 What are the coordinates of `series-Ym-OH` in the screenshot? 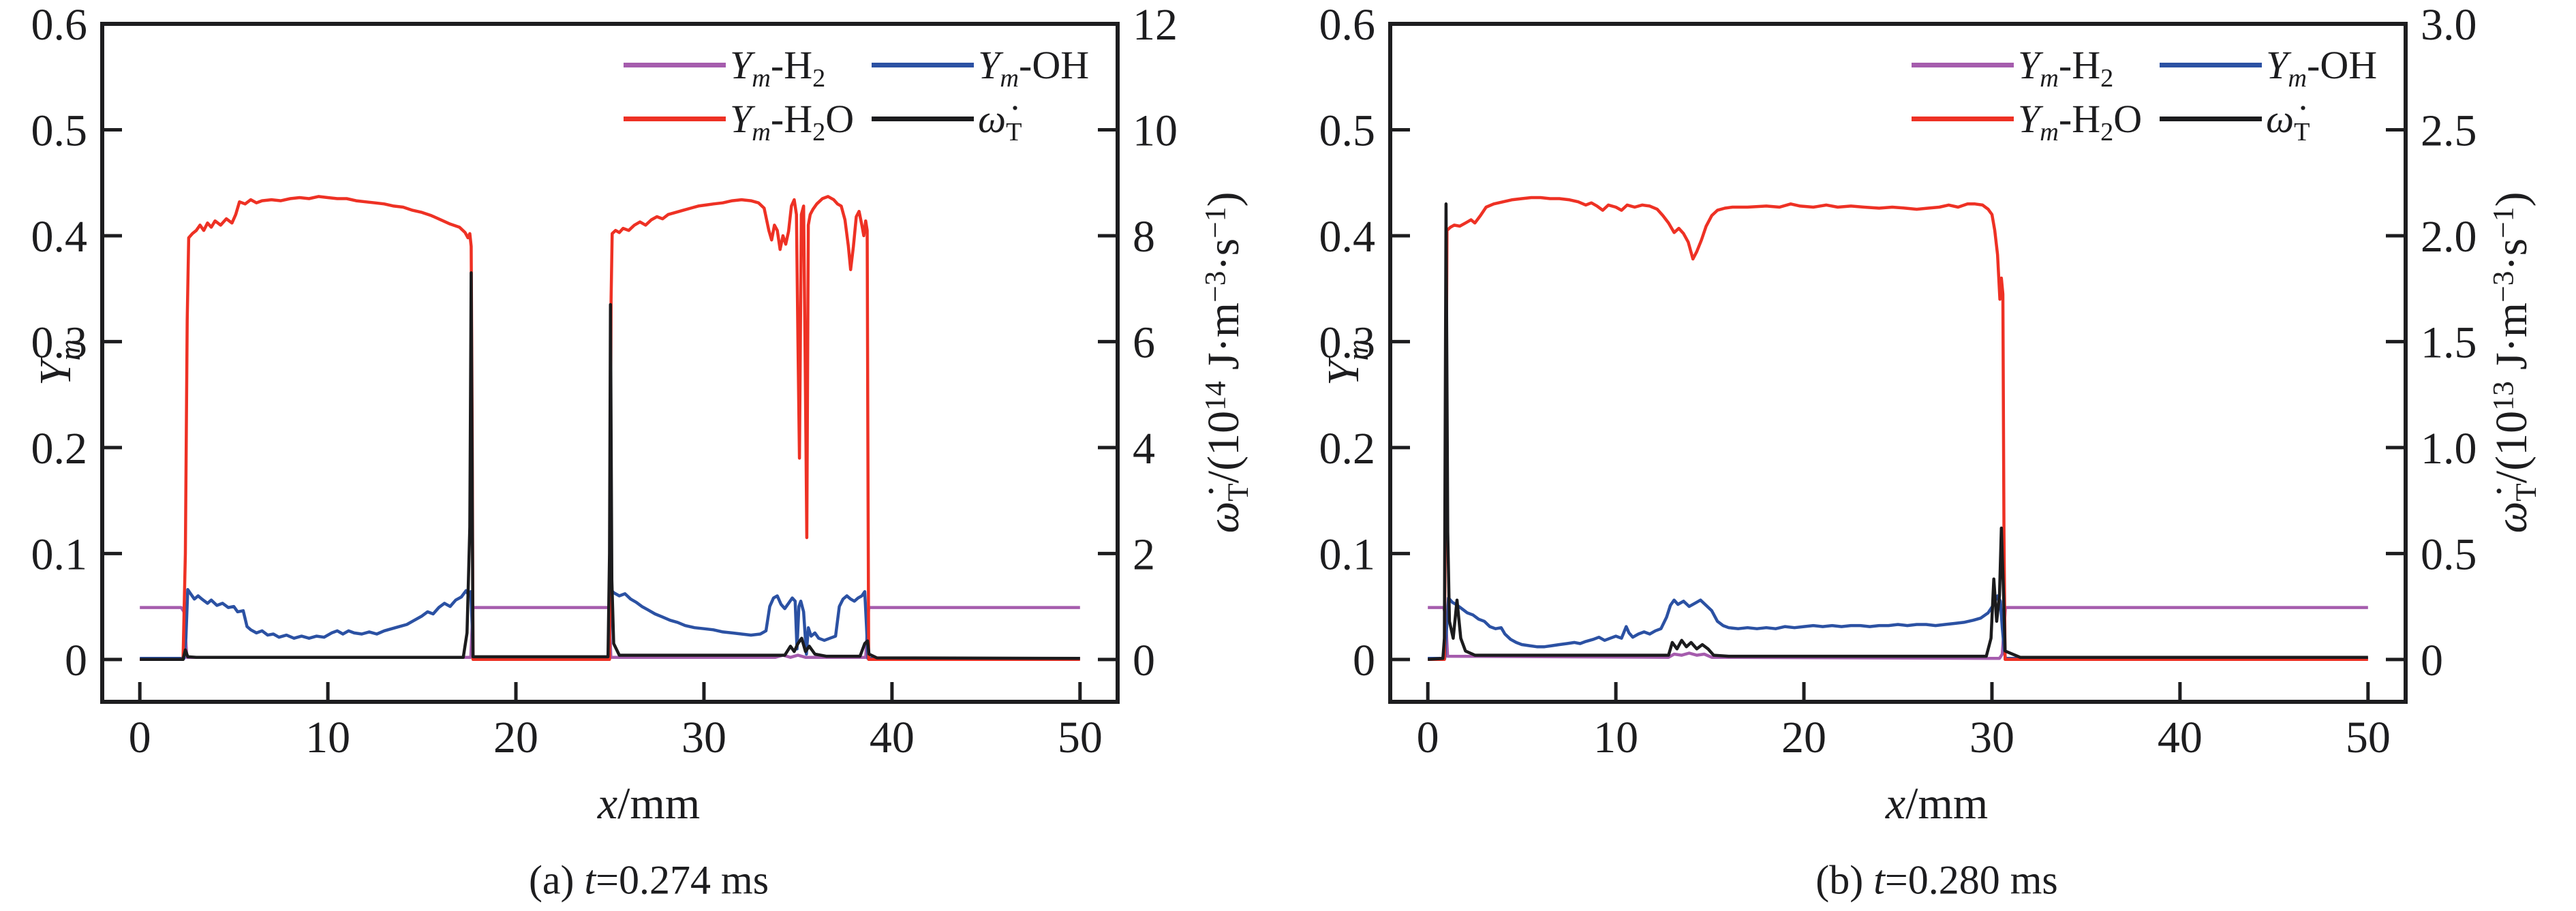 It's located at (1898, 627).